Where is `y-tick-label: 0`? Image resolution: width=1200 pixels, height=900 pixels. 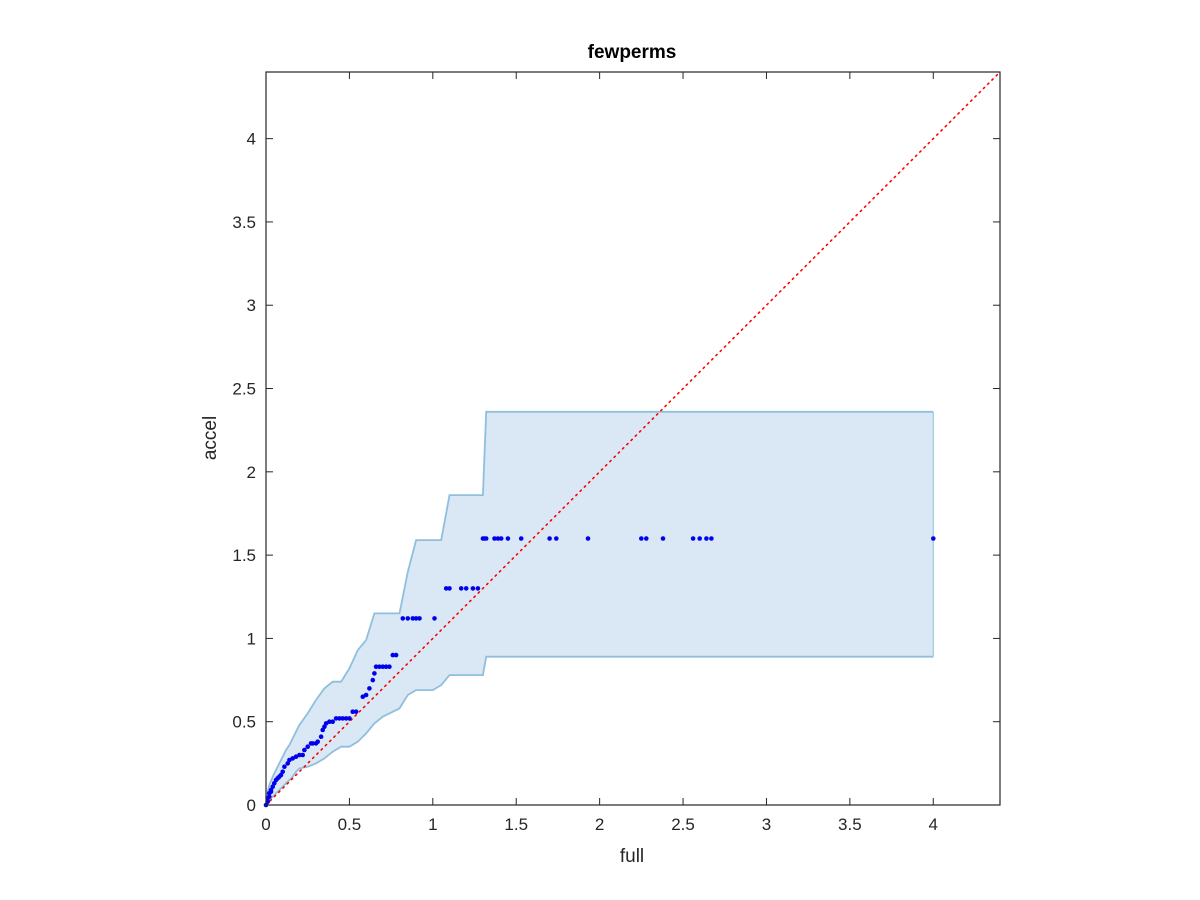
y-tick-label: 0 is located at coordinates (251, 805).